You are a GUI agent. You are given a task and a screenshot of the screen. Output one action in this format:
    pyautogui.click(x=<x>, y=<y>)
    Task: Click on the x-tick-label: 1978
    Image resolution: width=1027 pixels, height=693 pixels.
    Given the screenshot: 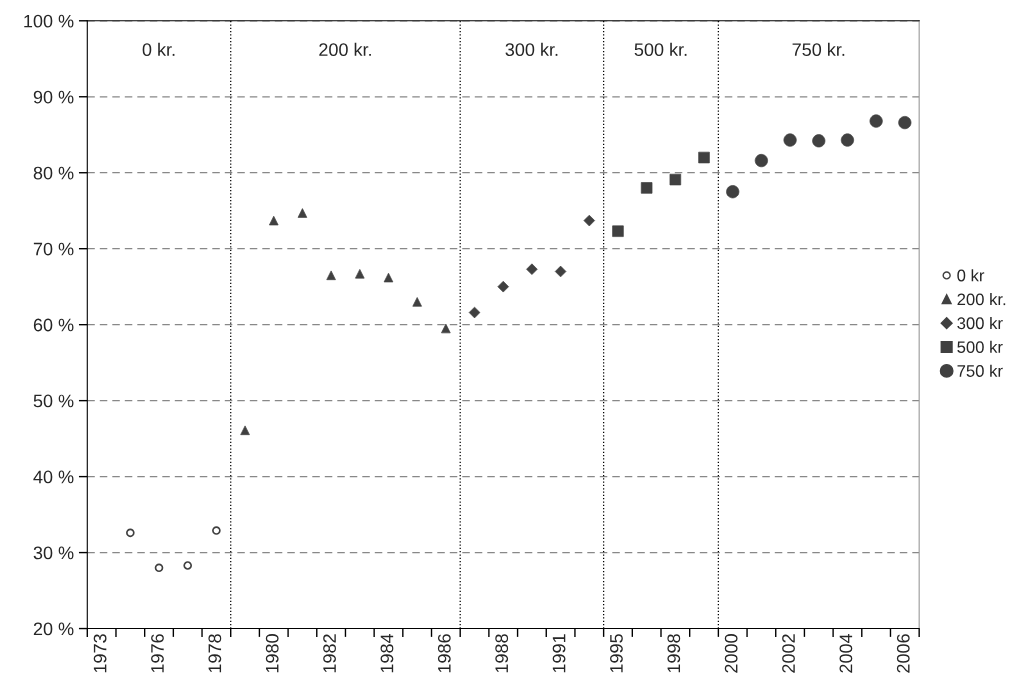 What is the action you would take?
    pyautogui.click(x=215, y=653)
    